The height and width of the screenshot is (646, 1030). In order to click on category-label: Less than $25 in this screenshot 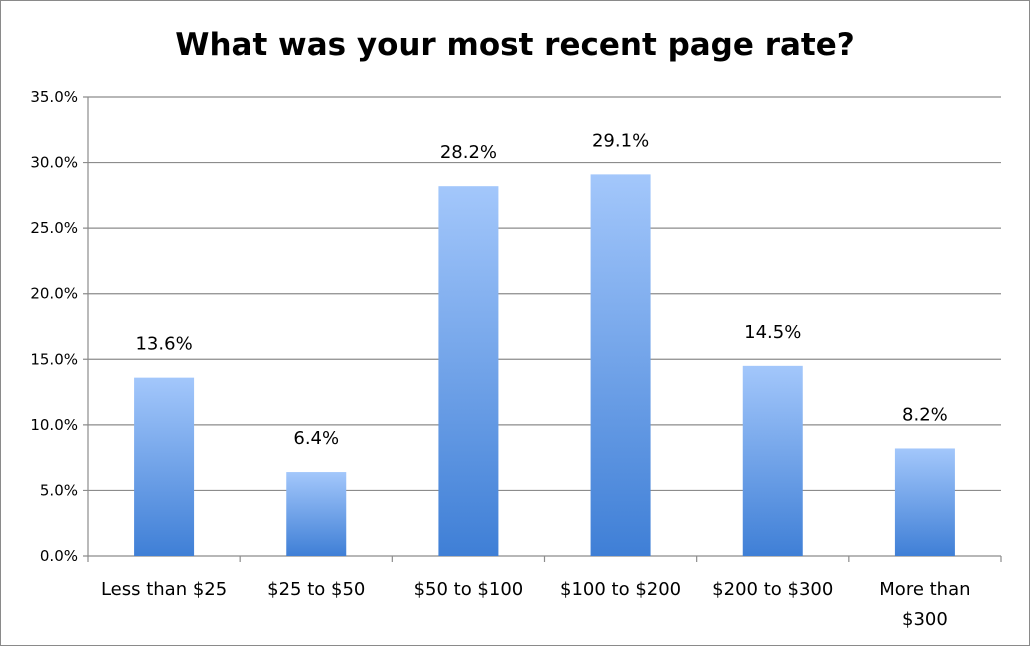, I will do `click(164, 589)`.